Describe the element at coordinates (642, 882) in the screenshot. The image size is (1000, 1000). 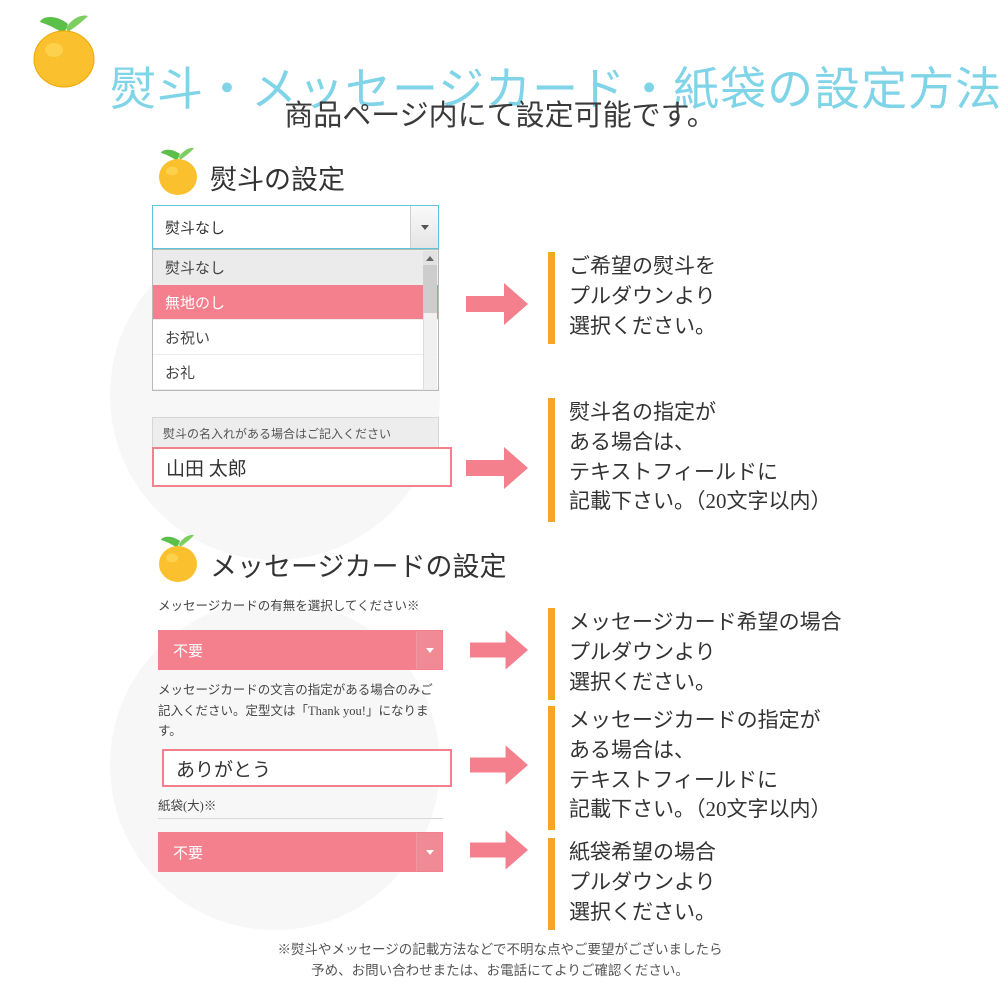
I see `callout-text: 紙袋希望の場合 プルダウンより 選択ください。` at that location.